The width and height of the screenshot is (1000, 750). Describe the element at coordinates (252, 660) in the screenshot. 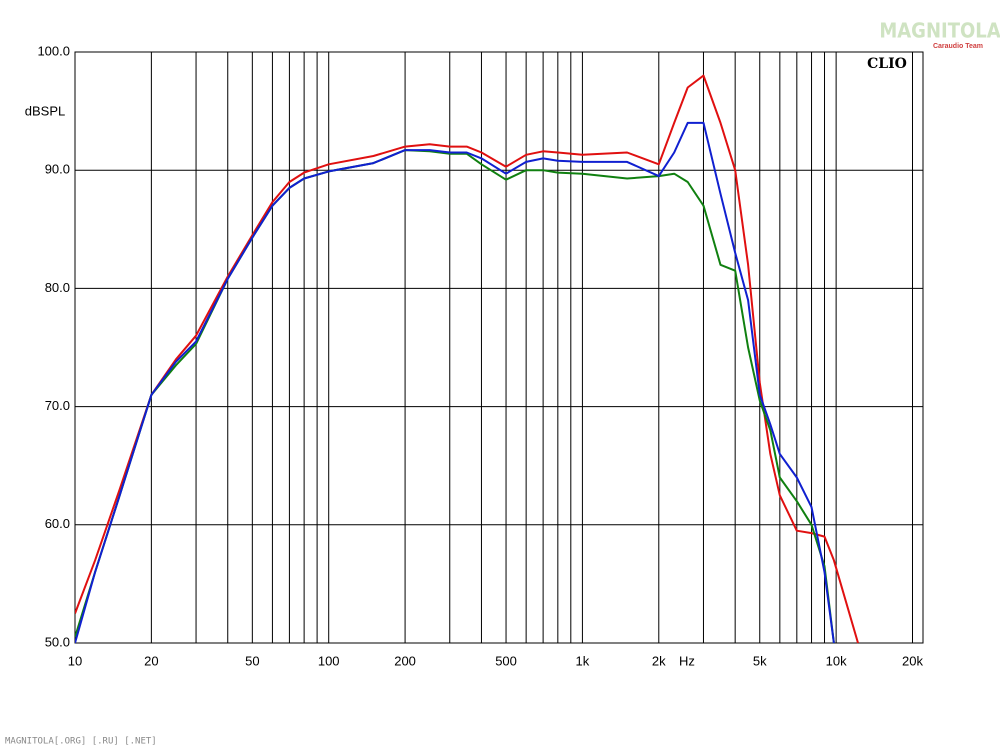

I see `x-tick-label: 50` at that location.